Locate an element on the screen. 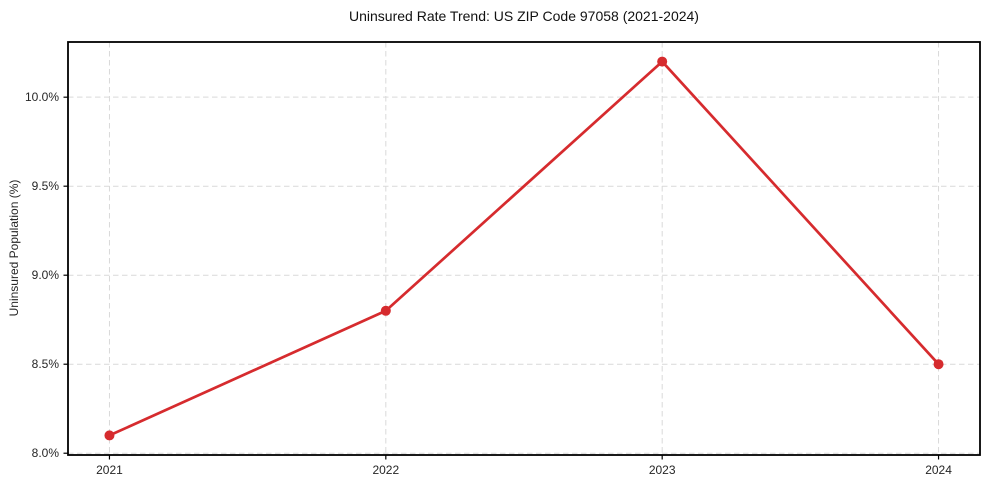 This screenshot has height=490, width=989. x-tick-label: 2022 is located at coordinates (385, 470).